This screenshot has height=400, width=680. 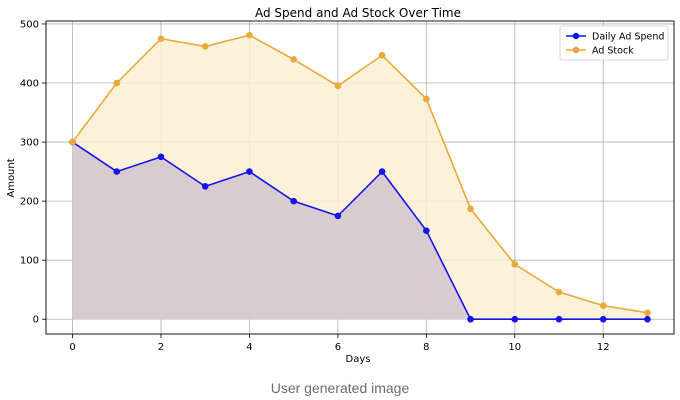 I want to click on legend, so click(x=614, y=43).